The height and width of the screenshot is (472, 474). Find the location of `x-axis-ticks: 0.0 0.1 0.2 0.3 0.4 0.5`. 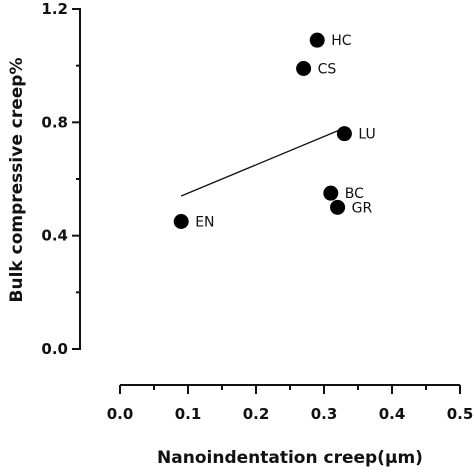

x-axis-ticks: 0.0 0.1 0.2 0.3 0.4 0.5 is located at coordinates (290, 404).